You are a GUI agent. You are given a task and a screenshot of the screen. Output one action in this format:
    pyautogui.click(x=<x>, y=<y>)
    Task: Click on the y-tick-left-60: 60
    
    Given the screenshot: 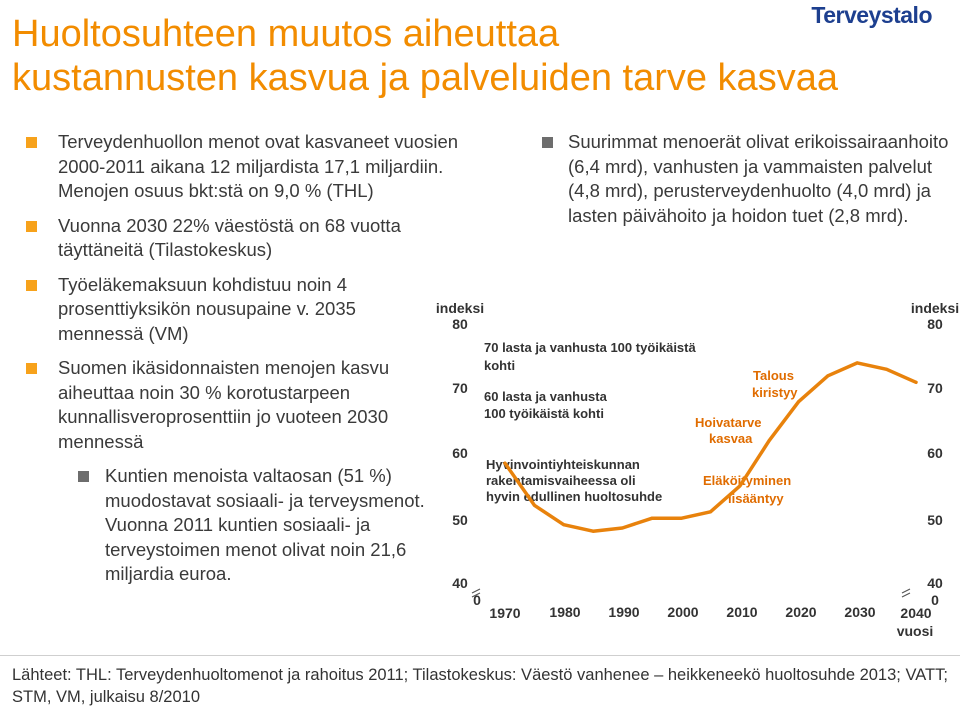 What is the action you would take?
    pyautogui.click(x=460, y=453)
    